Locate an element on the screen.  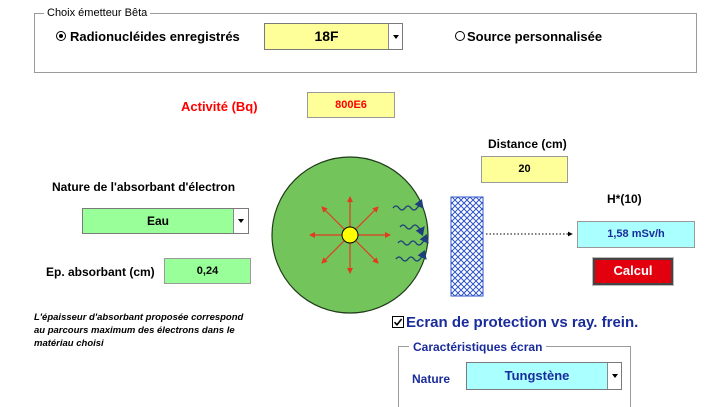
absorber-nature-label: Nature de l'absorbant d'électron is located at coordinates (144, 187).